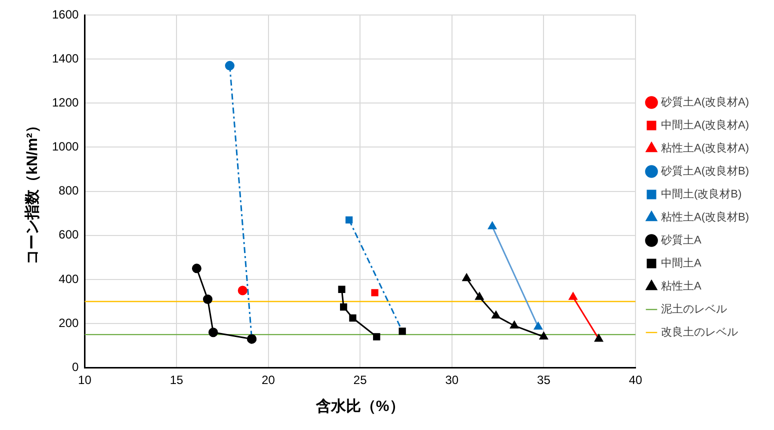 Image resolution: width=774 pixels, height=430 pixels. What do you see at coordinates (69, 323) in the screenshot?
I see `y-tick-label: 200` at bounding box center [69, 323].